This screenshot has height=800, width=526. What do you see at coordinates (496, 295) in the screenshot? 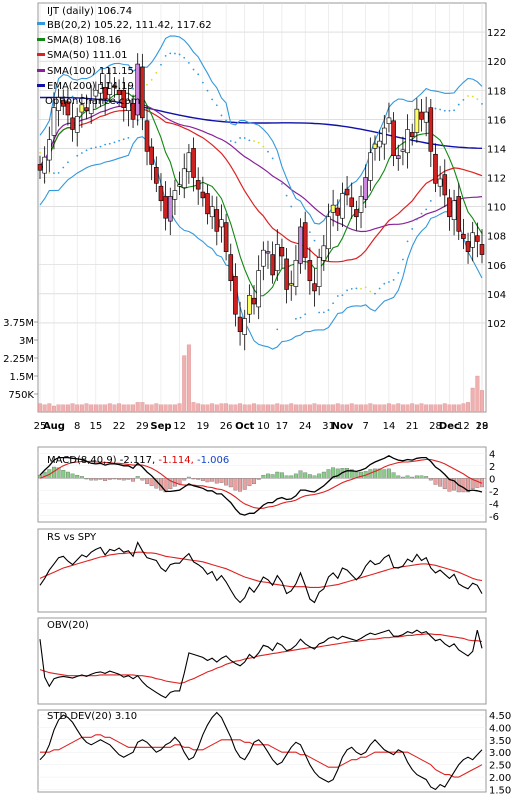
I see `price-tick-label: 104` at bounding box center [496, 295].